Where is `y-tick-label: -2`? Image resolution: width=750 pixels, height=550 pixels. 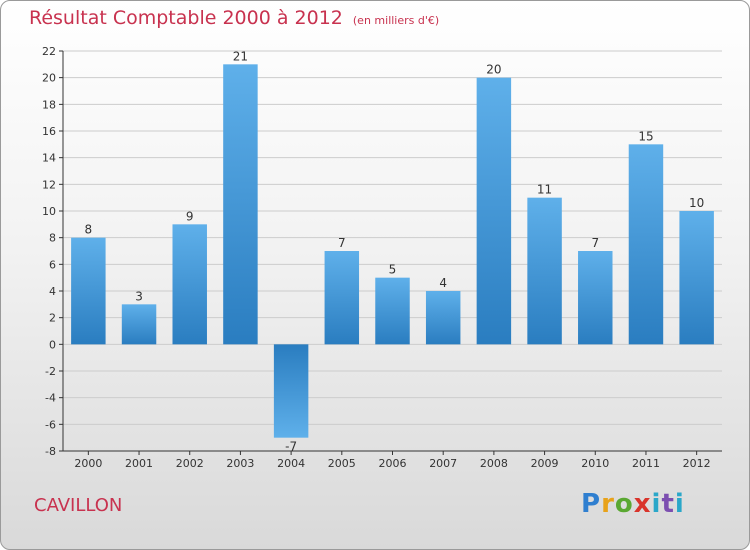
y-tick-label: -2 is located at coordinates (50, 371).